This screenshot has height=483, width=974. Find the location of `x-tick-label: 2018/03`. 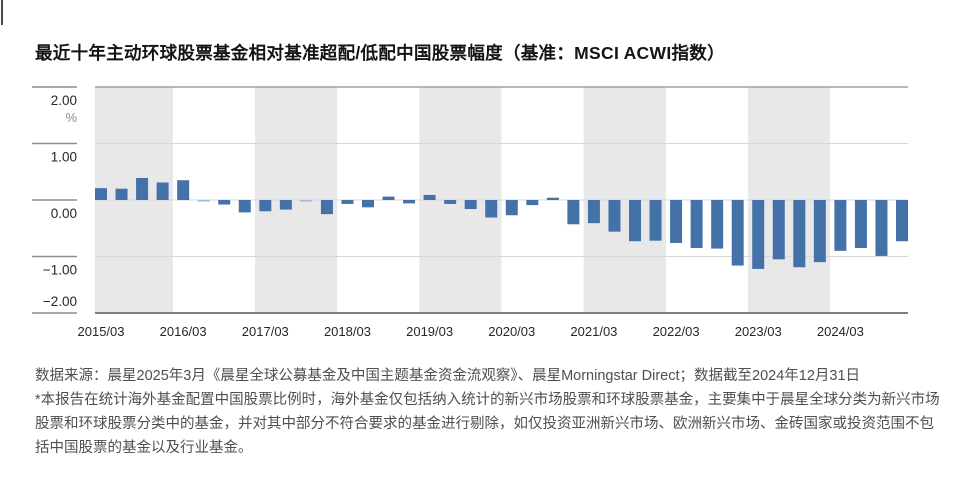

x-tick-label: 2018/03 is located at coordinates (347, 331).